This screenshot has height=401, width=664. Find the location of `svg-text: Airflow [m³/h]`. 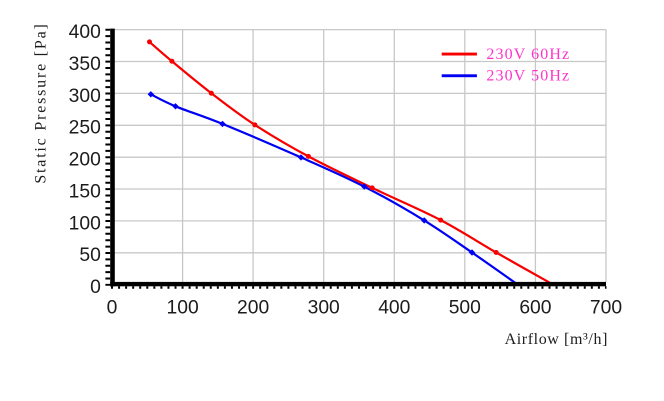

svg-text: Airflow [m³/h] is located at coordinates (556, 339).